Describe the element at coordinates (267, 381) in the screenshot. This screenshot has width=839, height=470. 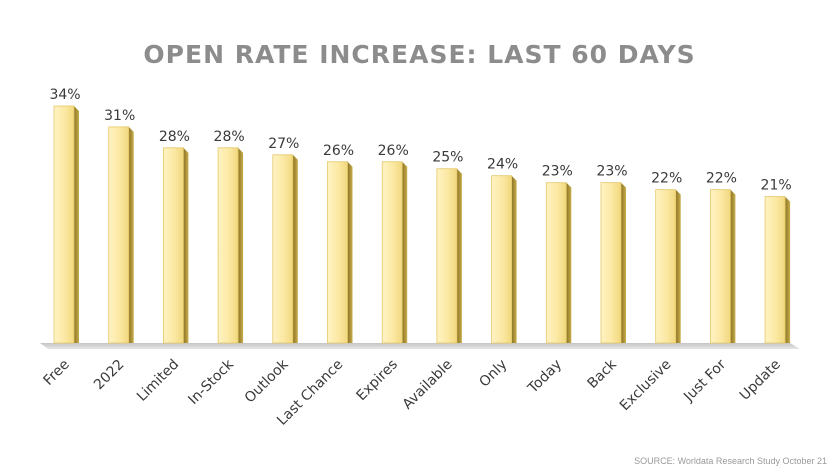
I see `category-label: Outlook` at that location.